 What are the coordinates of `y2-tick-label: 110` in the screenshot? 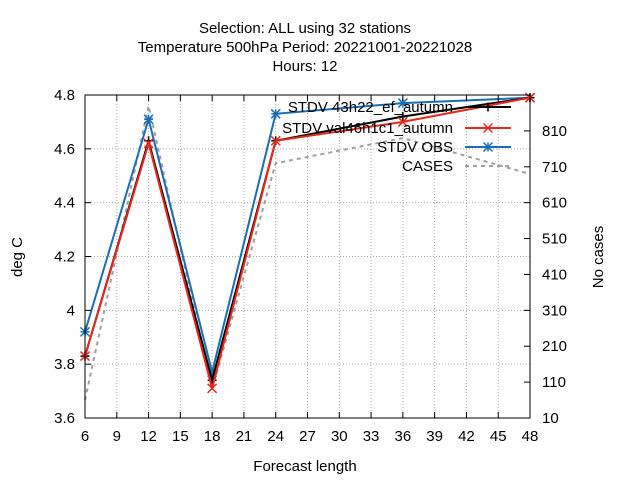 It's located at (554, 382).